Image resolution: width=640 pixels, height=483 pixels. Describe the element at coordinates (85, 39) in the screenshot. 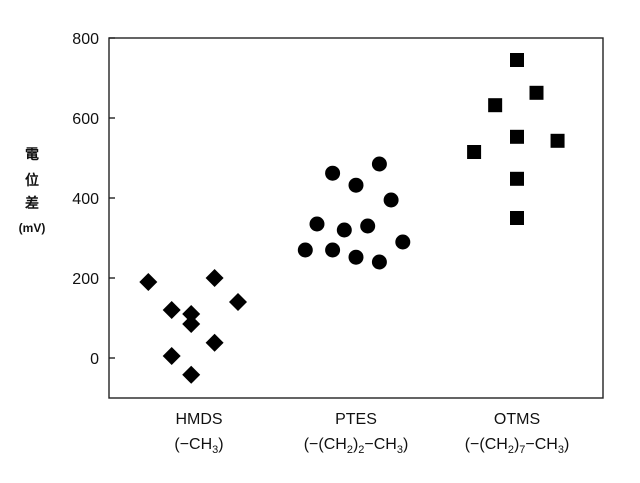

I see `y-tick-label: 800` at that location.